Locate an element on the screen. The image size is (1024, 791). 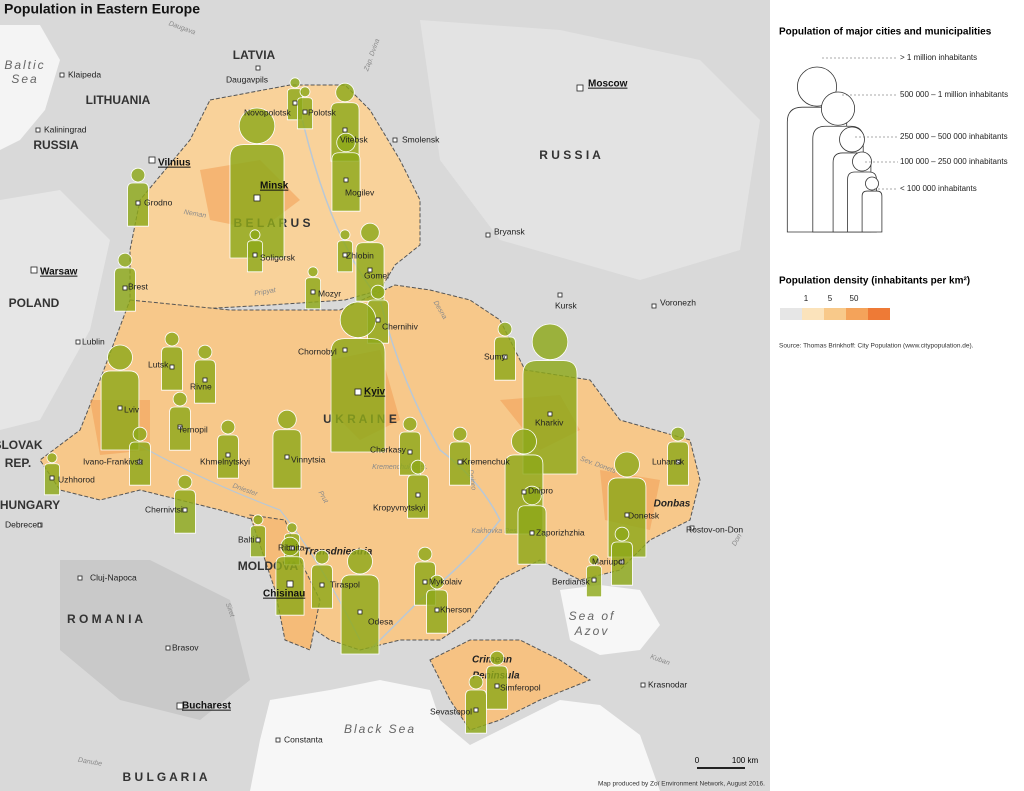
legend-class: < 100 000 inhabitants is located at coordinates (938, 188).